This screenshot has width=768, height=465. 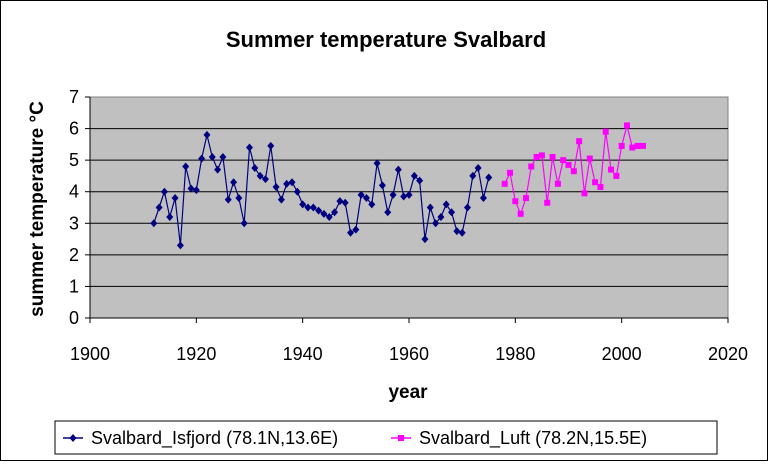 What do you see at coordinates (74, 318) in the screenshot?
I see `y-tick-label: 0` at bounding box center [74, 318].